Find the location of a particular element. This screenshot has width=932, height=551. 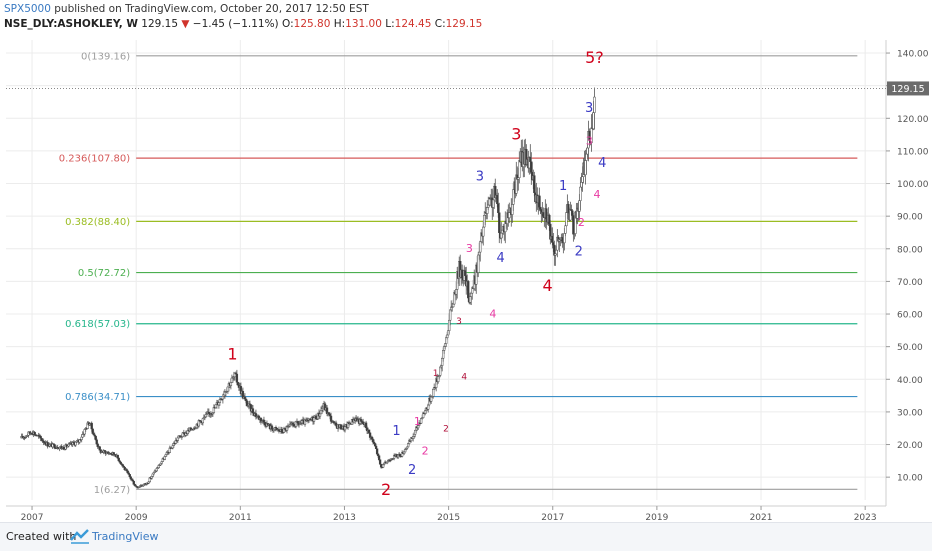

y-tick-label: 90.00 is located at coordinates (910, 218).